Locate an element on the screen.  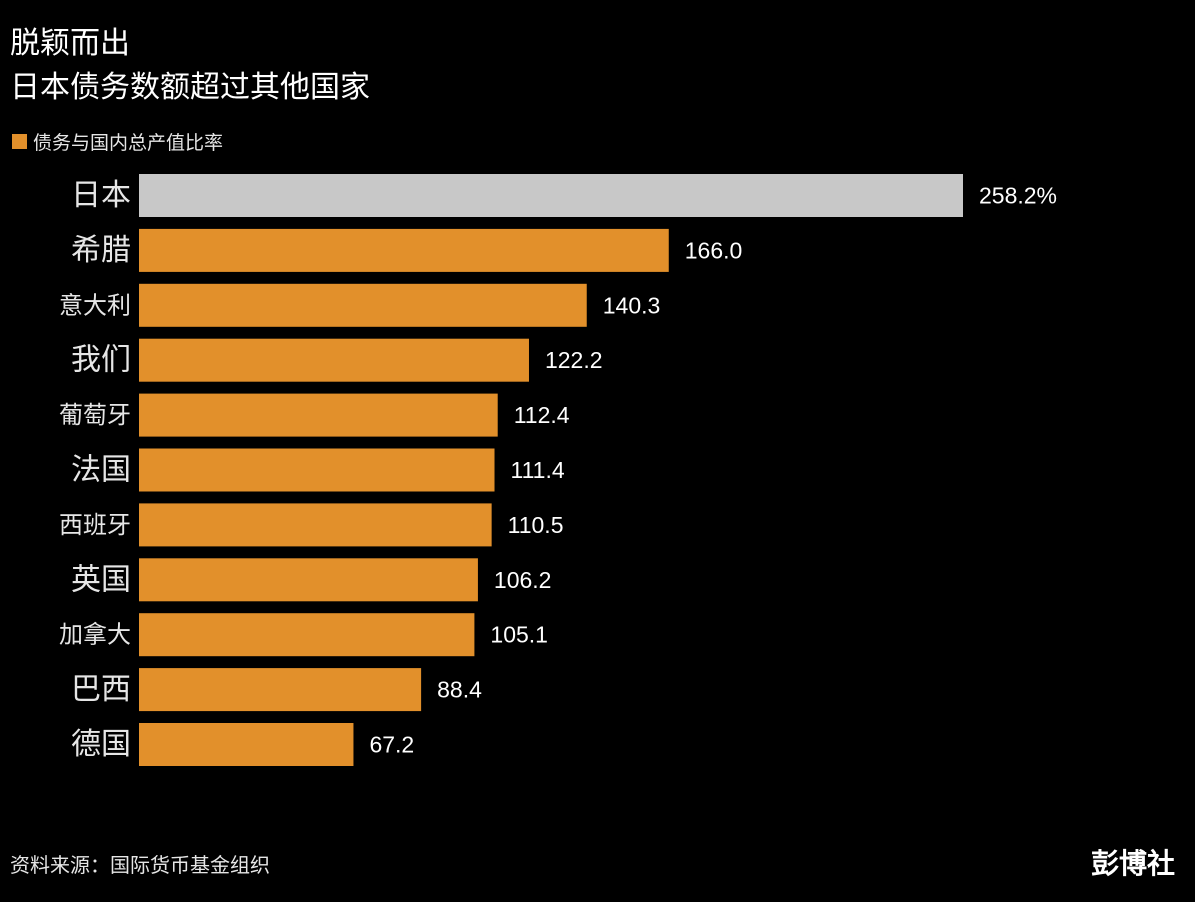
legend-swatch is located at coordinates (19, 141).